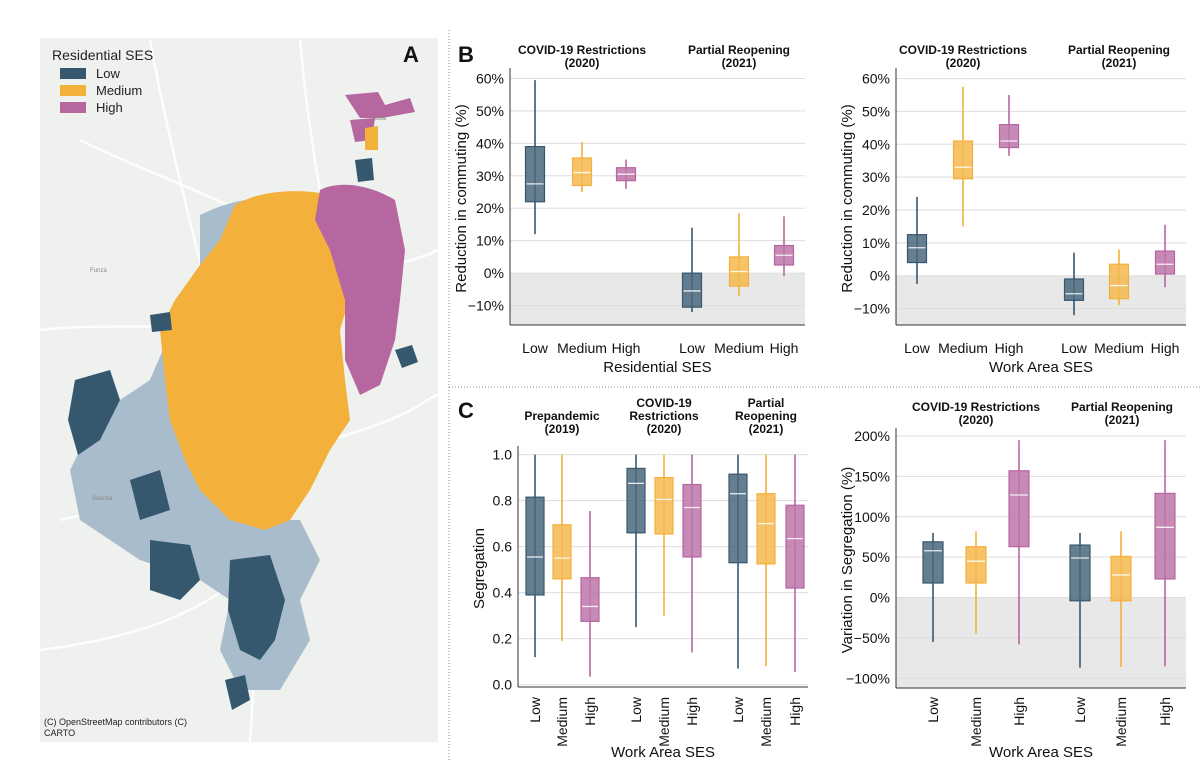 The width and height of the screenshot is (1200, 783). I want to click on map-region-low-west, so click(94, 412).